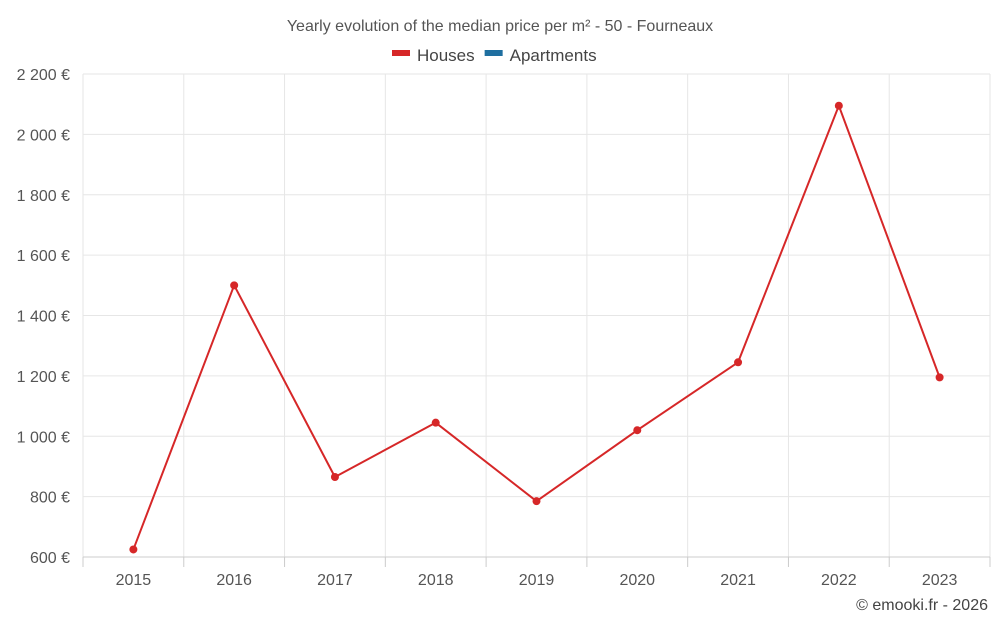 The height and width of the screenshot is (625, 1000). Describe the element at coordinates (43, 377) in the screenshot. I see `y-tick-label: 1 200 €` at that location.